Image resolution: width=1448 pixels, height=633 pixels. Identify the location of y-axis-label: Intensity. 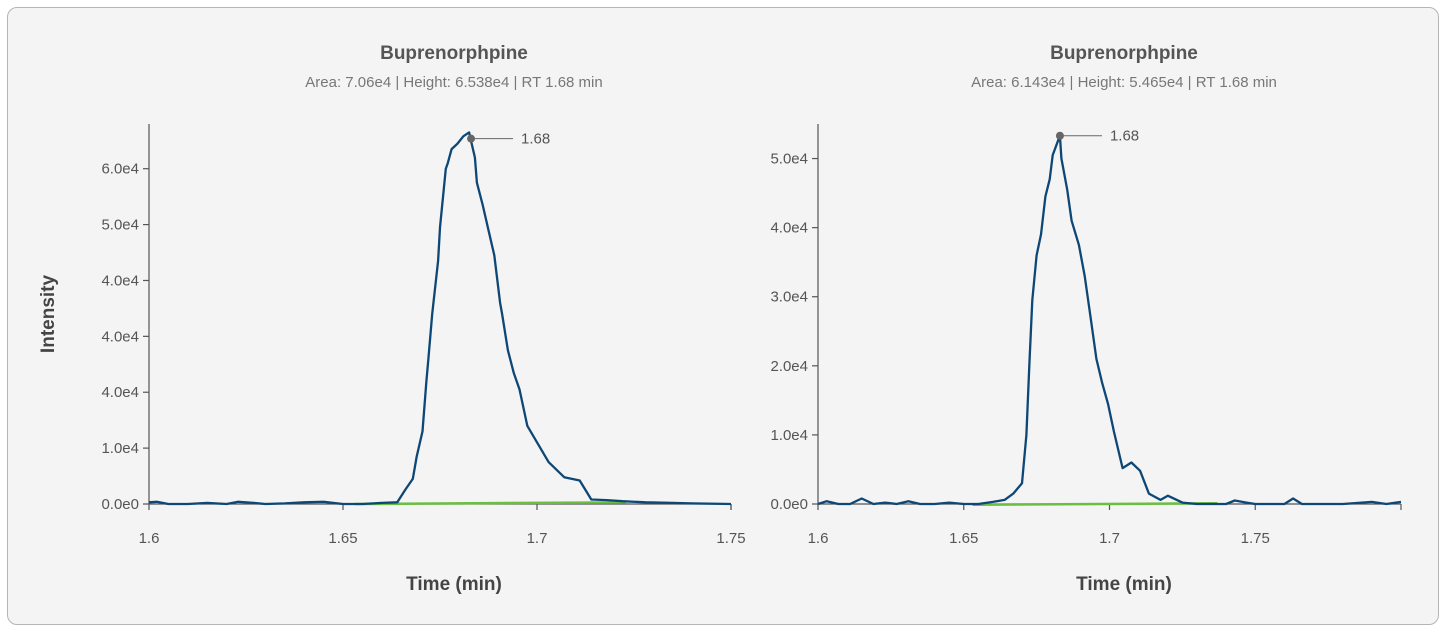
(48, 314).